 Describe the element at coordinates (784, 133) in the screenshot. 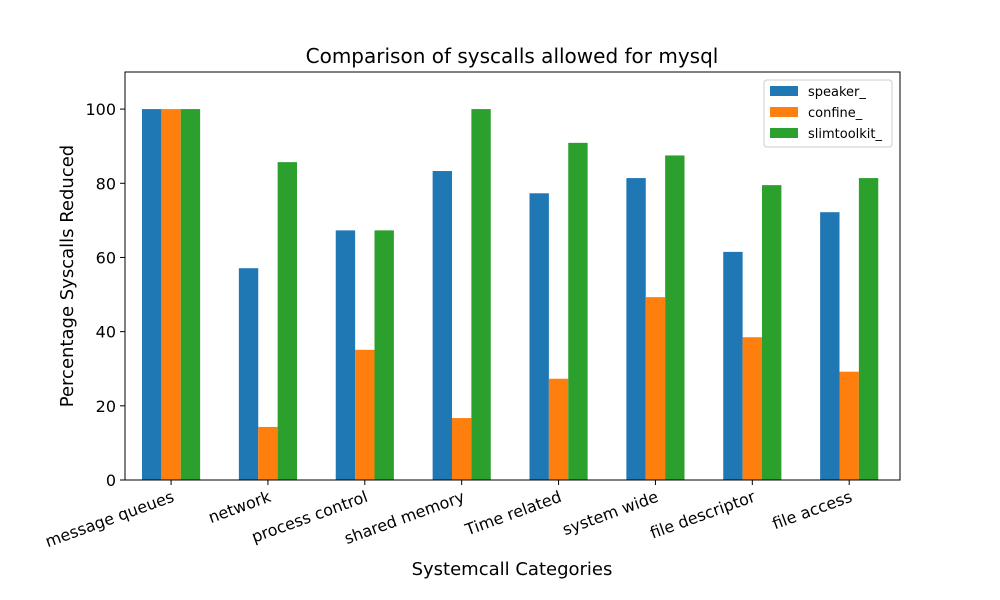

I see `legend-swatch-slimtoolkit` at that location.